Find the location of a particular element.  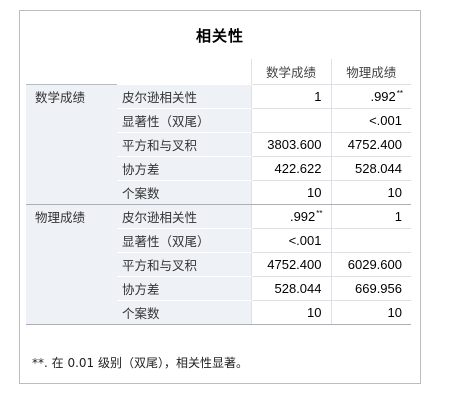

cell-value-physics: 1 is located at coordinates (370, 216).